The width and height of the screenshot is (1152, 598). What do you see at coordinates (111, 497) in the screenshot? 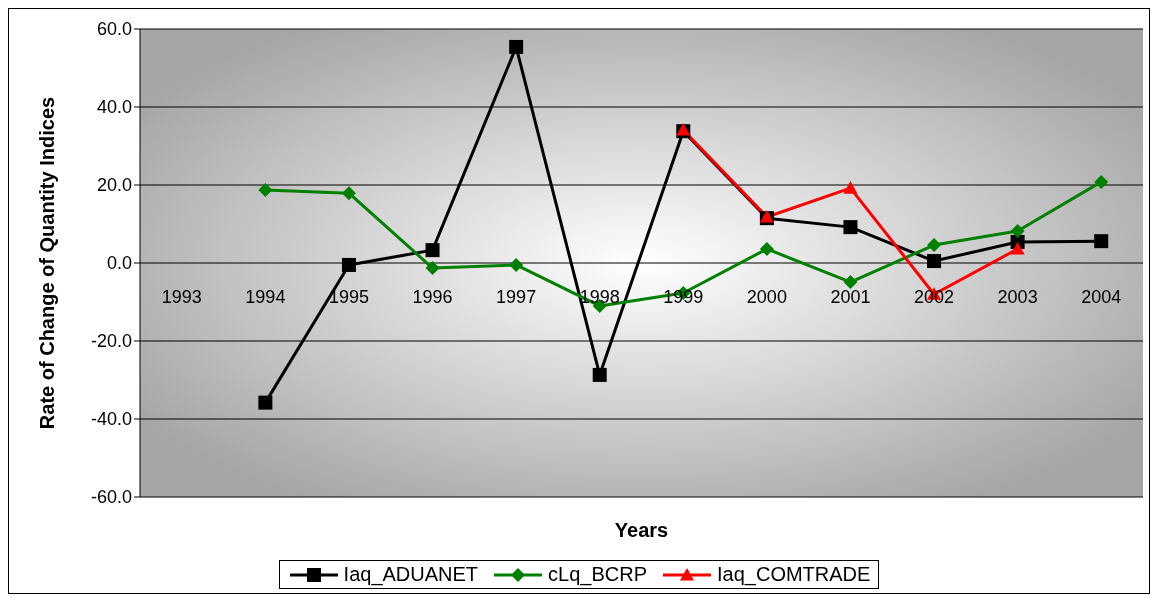
I see `y-tick-label: -60.0` at bounding box center [111, 497].